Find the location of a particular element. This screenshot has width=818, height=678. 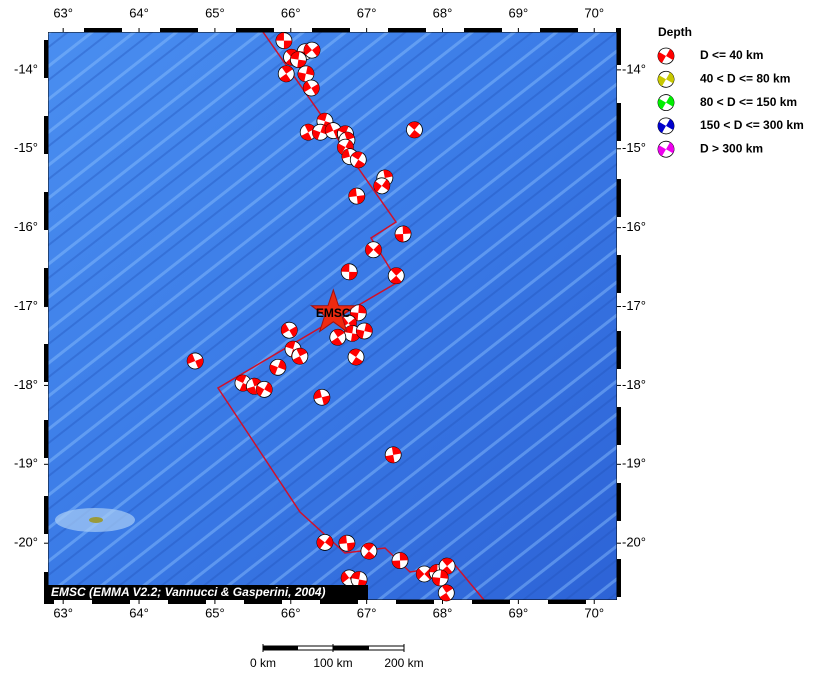

scale-bar: 0 km 100 km 200 km is located at coordinates (337, 657).